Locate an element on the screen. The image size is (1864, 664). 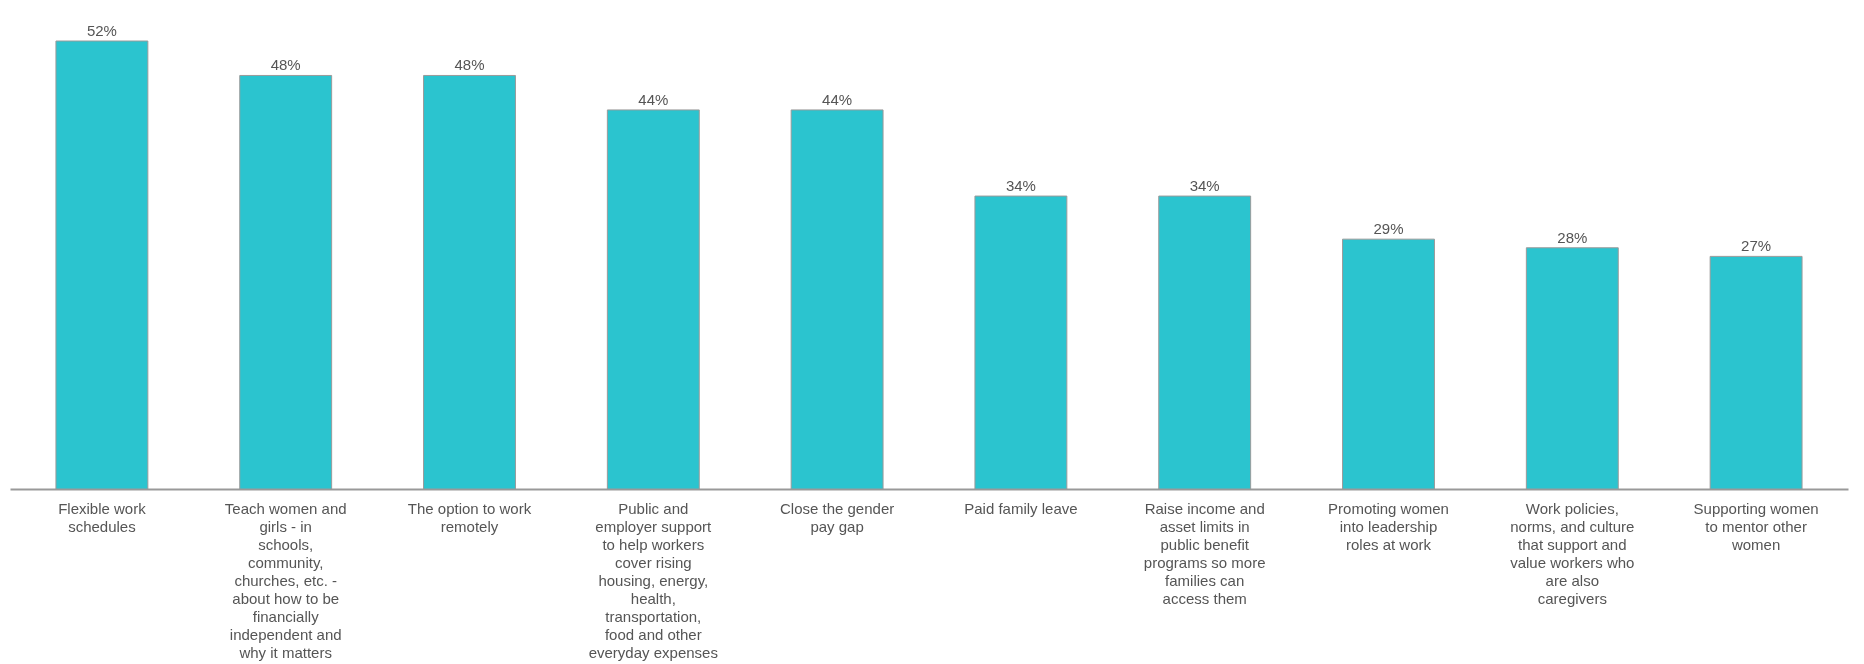
category-label: Public and employer support to help workers cover rising housing, energy, health, transportation, food and other everyday expenses is located at coordinates (653, 580).